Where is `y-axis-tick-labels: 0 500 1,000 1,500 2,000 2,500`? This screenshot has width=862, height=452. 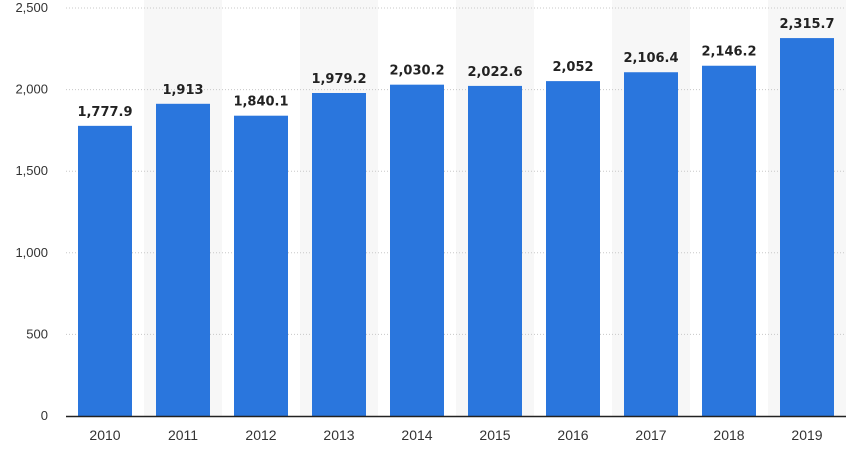
y-axis-tick-labels: 0 500 1,000 1,500 2,000 2,500 is located at coordinates (31, 211).